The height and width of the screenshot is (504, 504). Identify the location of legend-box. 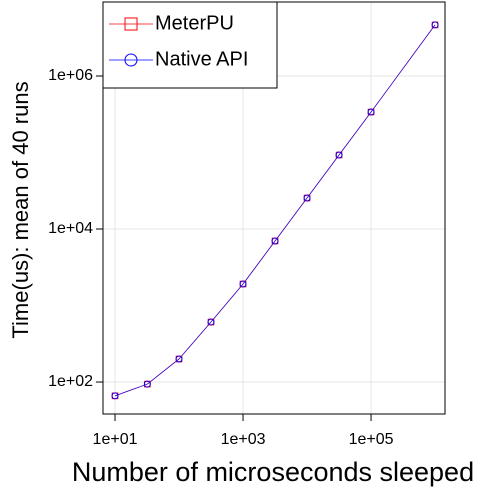
(190, 45).